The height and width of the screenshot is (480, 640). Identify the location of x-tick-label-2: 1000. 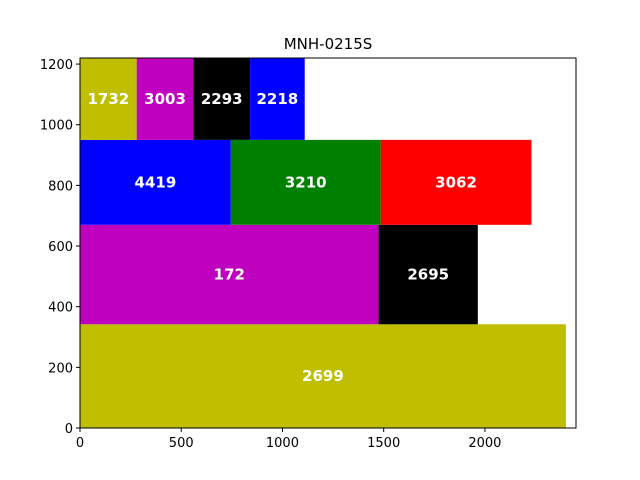
(282, 443).